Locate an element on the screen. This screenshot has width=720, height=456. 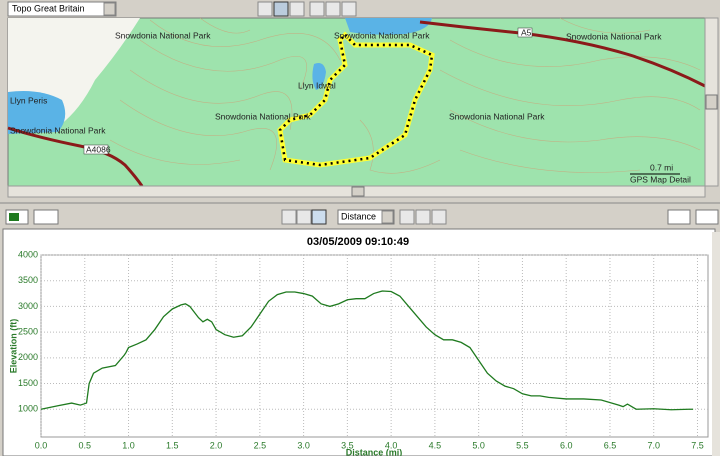
map-product-dropdown is located at coordinates (62, 9).